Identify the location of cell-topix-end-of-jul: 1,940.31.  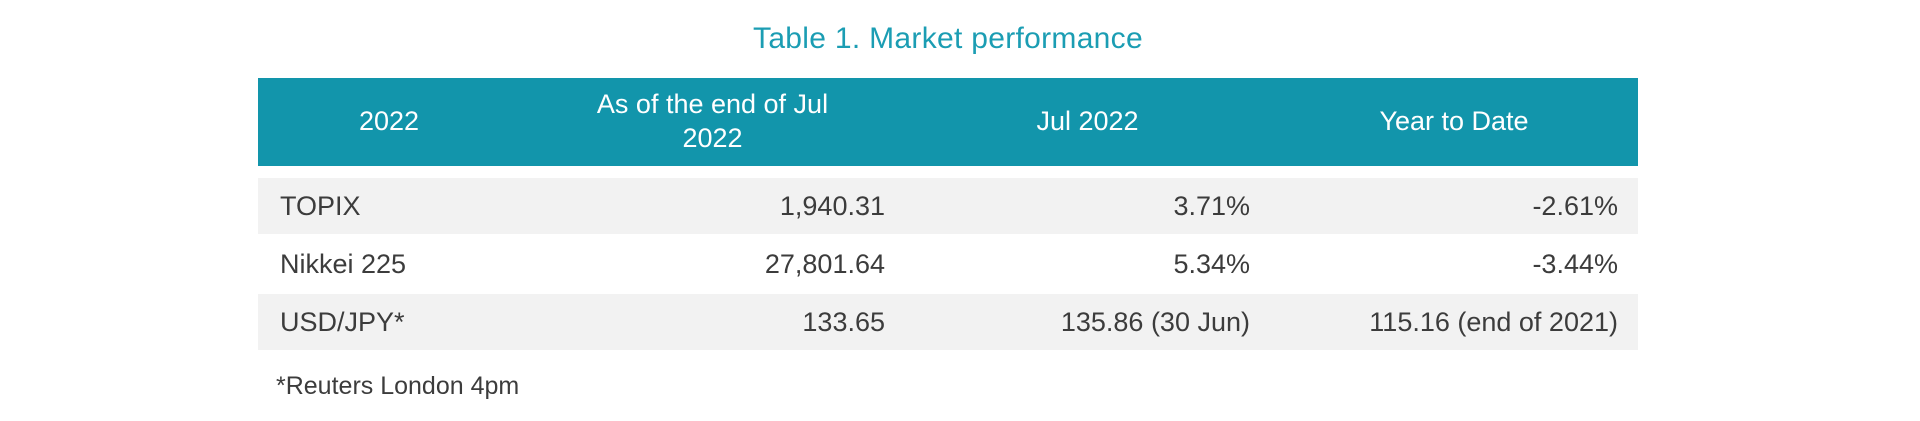
(832, 205).